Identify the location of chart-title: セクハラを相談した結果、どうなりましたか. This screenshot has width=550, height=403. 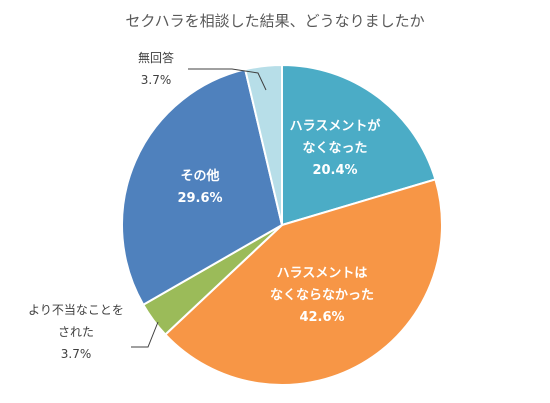
(275, 21).